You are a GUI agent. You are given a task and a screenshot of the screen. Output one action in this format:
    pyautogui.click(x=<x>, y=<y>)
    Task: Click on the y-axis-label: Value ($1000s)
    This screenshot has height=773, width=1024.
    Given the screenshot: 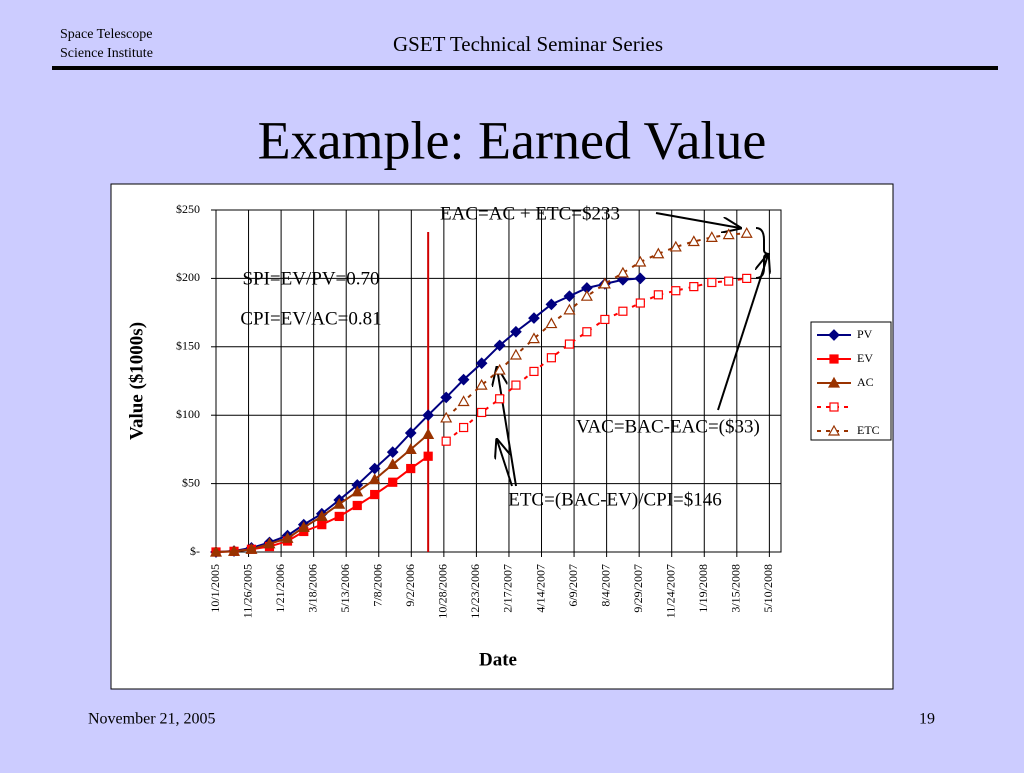 What is the action you would take?
    pyautogui.click(x=136, y=381)
    